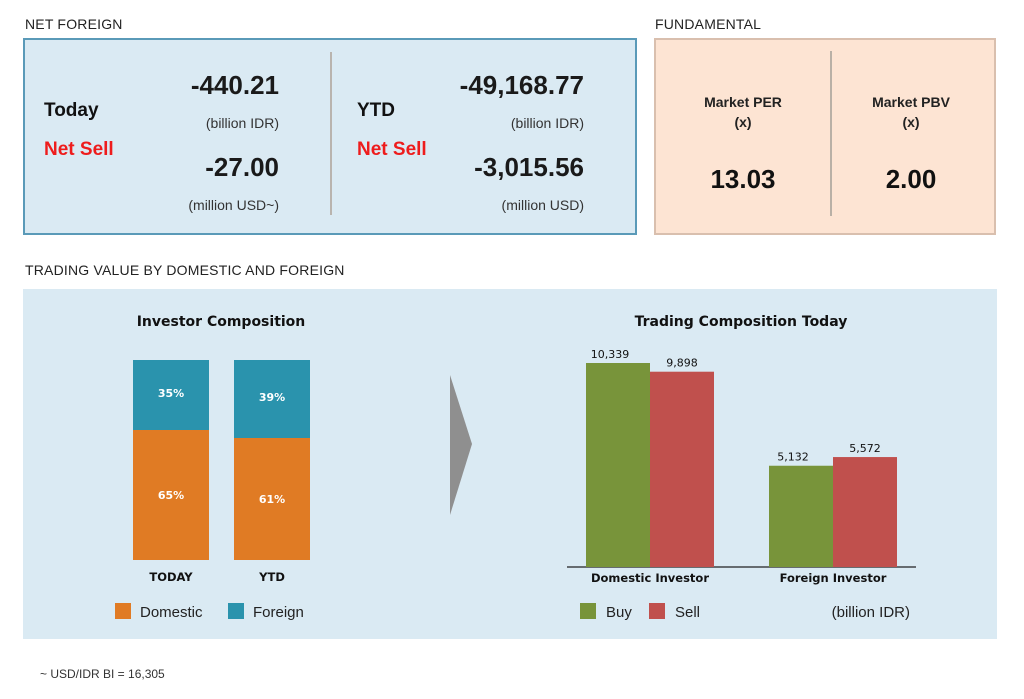 Image resolution: width=1024 pixels, height=699 pixels. What do you see at coordinates (793, 457) in the screenshot?
I see `trading-value-foreign-buy: 5,132` at bounding box center [793, 457].